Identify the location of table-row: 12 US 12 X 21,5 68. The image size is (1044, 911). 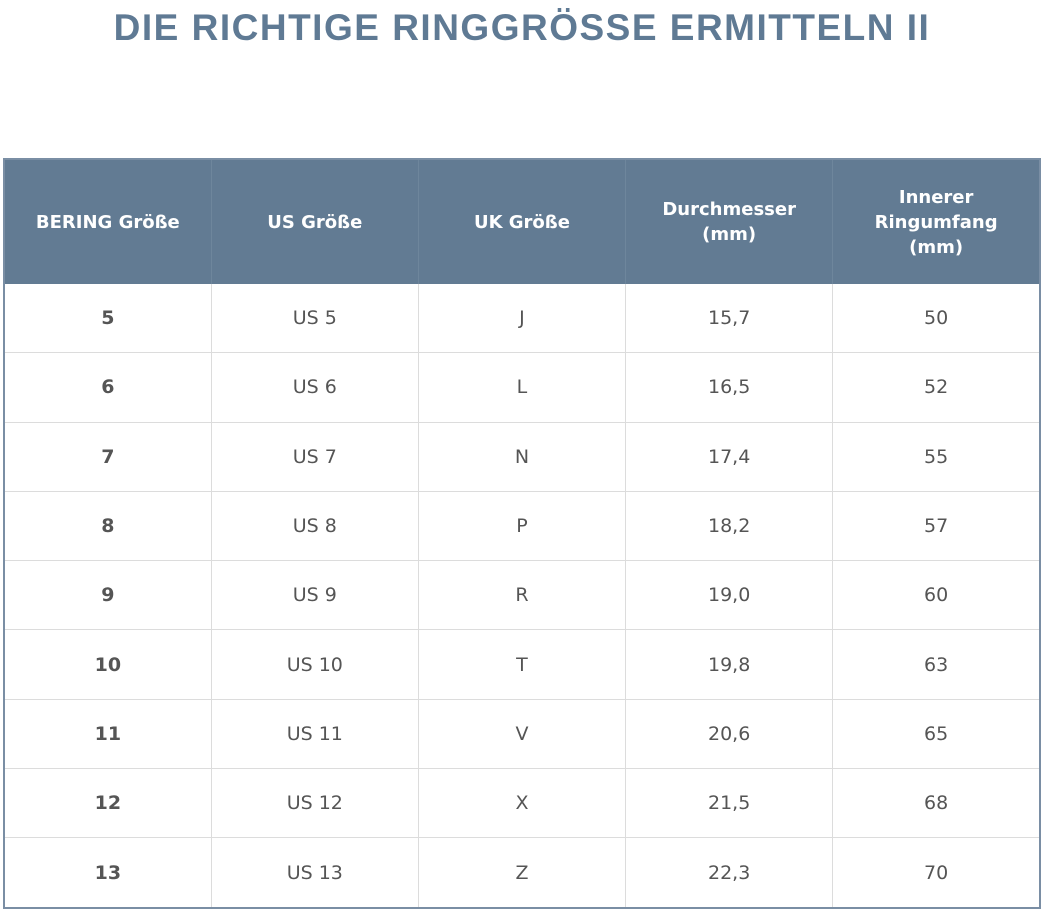
(522, 803).